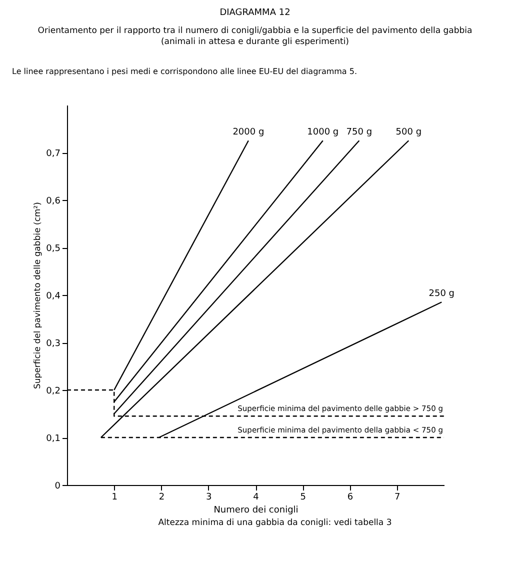 The image size is (510, 576). What do you see at coordinates (53, 297) in the screenshot?
I see `y-tick-label: 0,4` at bounding box center [53, 297].